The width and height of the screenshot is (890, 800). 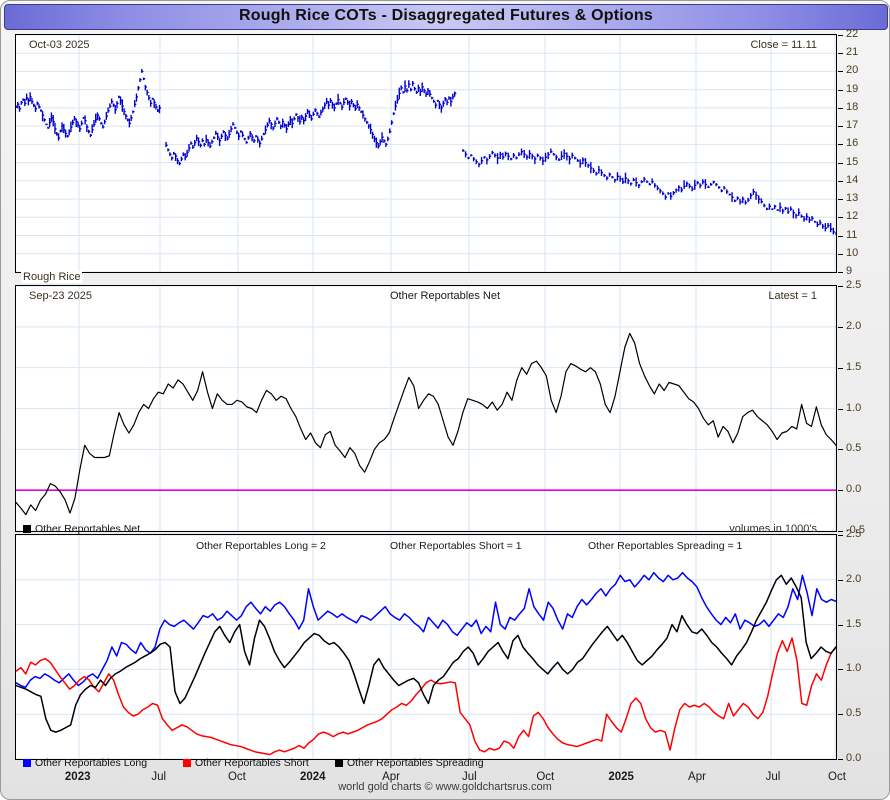 What do you see at coordinates (852, 107) in the screenshot?
I see `y-tick-label: 18` at bounding box center [852, 107].